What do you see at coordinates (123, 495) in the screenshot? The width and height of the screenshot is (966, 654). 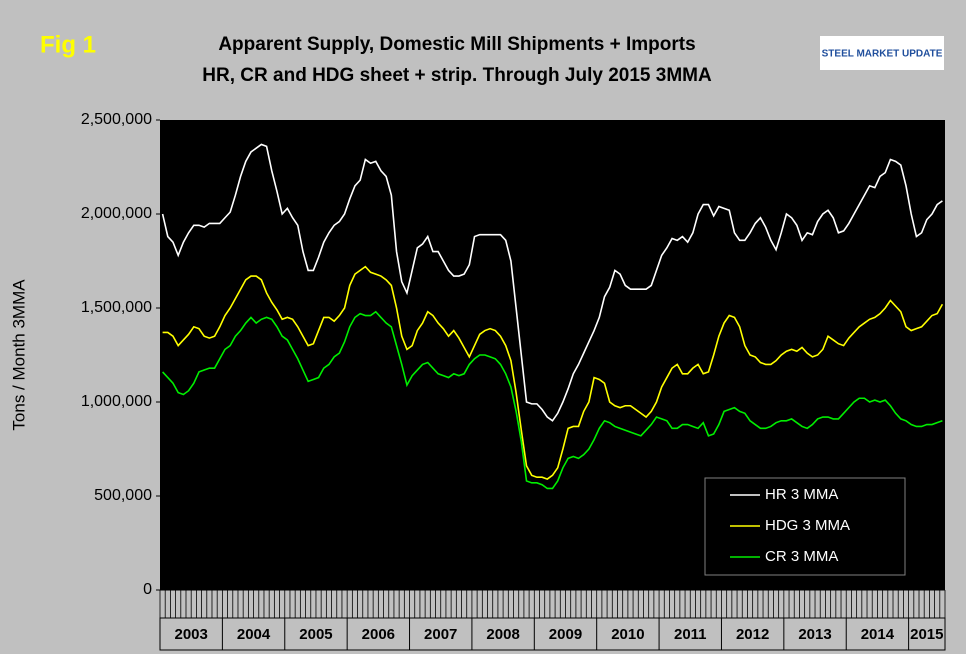 I see `y-tick-label: 500,000` at bounding box center [123, 495].